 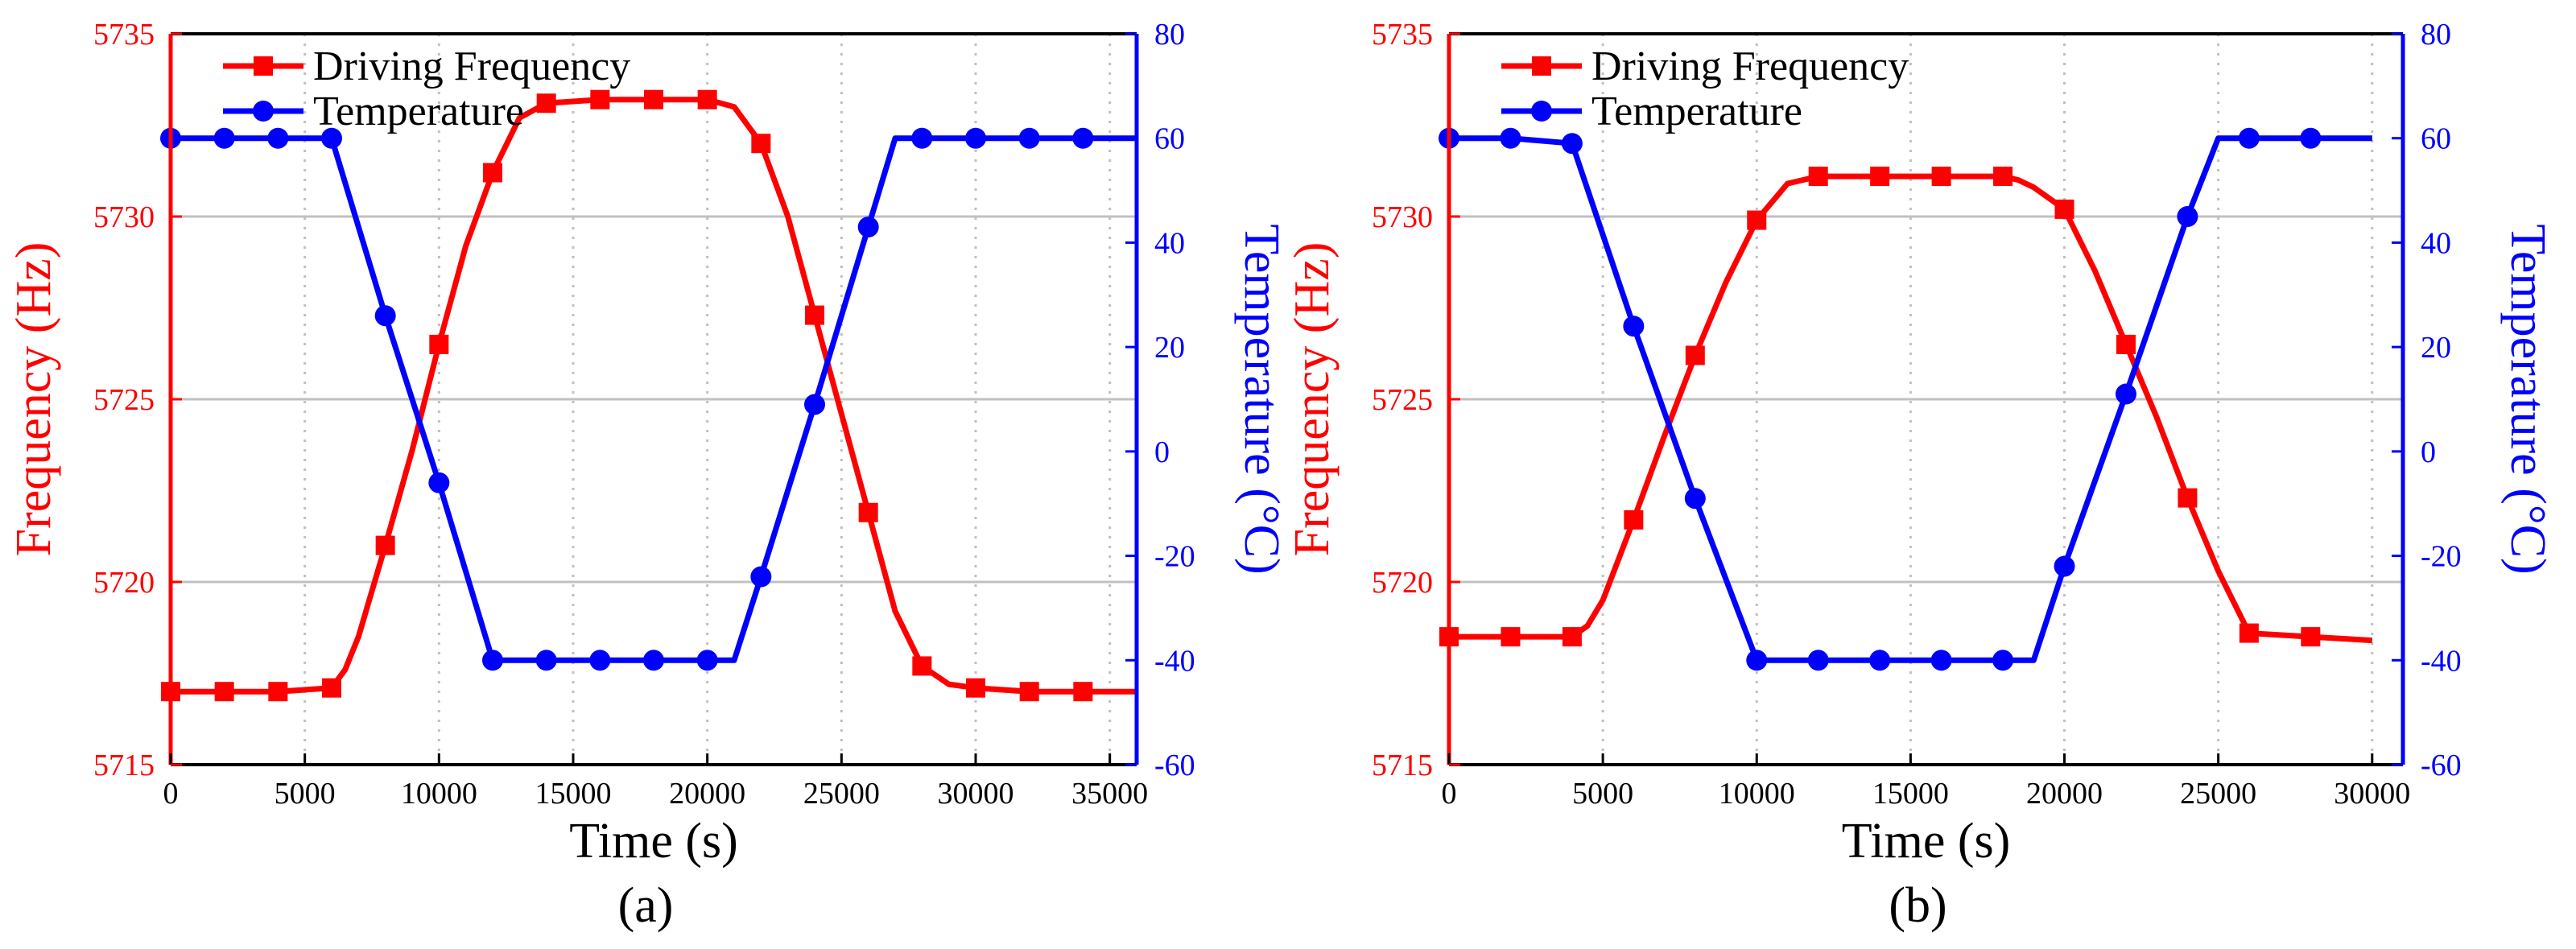 What do you see at coordinates (1402, 400) in the screenshot?
I see `y-tick-label-left: 5725` at bounding box center [1402, 400].